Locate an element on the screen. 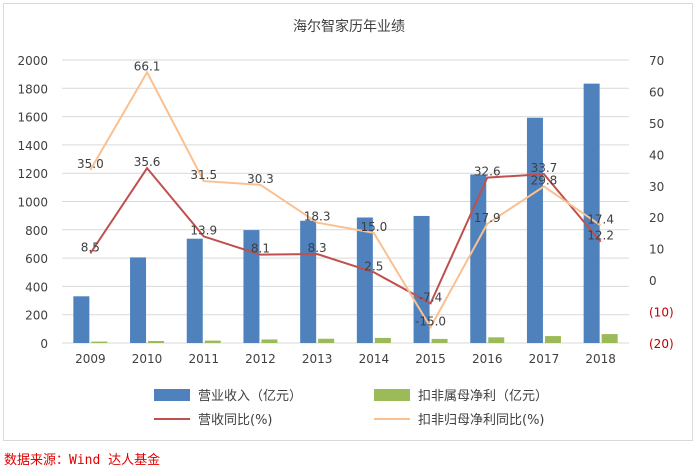 The image size is (700, 475). x-axis-tick: 2014 is located at coordinates (374, 359).